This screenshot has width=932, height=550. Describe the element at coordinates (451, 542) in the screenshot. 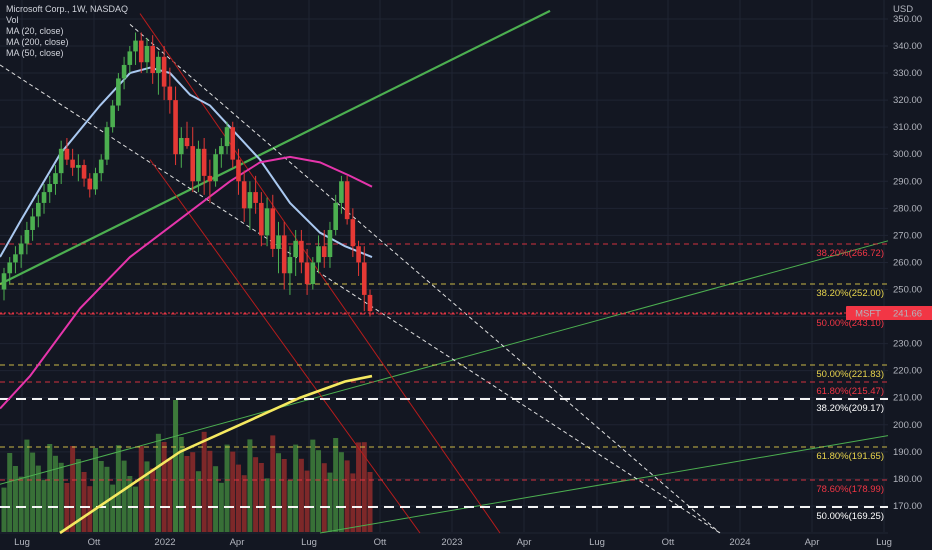

I see `x-tick-label: 2023` at that location.